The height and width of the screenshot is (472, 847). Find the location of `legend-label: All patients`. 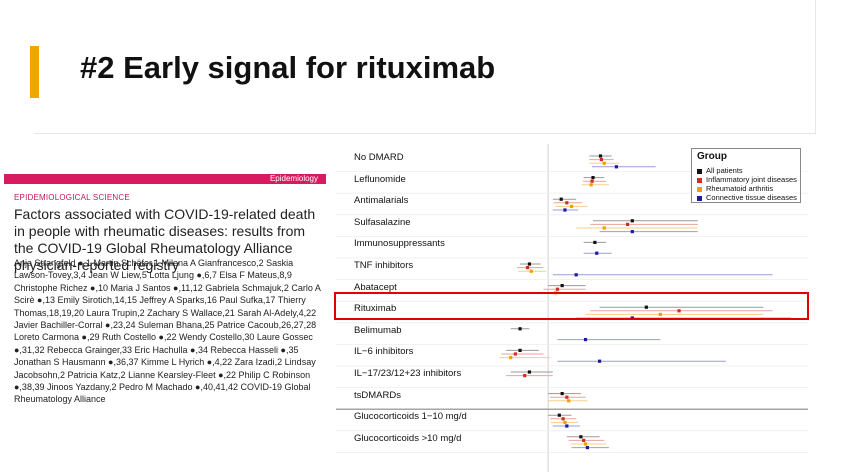

legend-label: All patients is located at coordinates (724, 170).